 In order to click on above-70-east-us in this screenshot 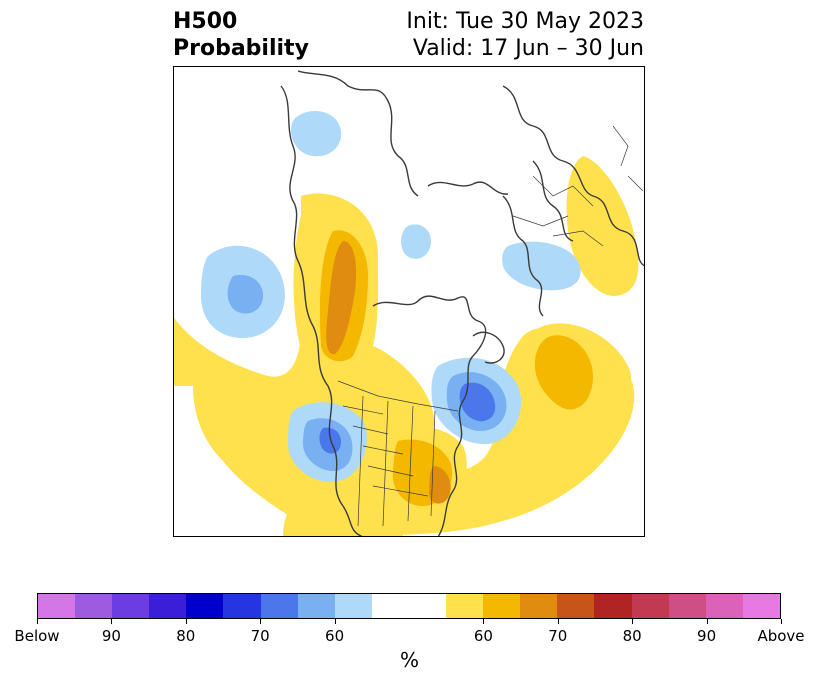, I will do `click(439, 485)`.